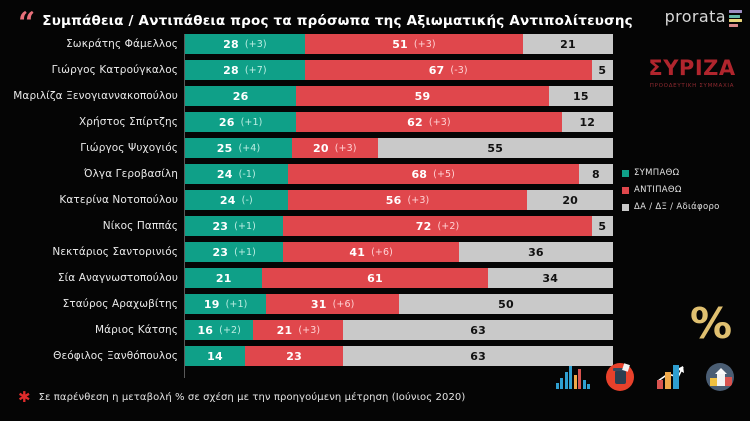 Image resolution: width=750 pixels, height=421 pixels. I want to click on segment-neutral-value: 50, so click(506, 304).